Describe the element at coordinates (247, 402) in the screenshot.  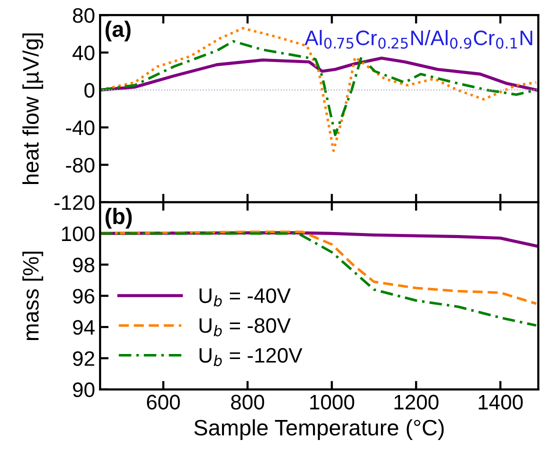
I see `x-tick-label: 800` at that location.